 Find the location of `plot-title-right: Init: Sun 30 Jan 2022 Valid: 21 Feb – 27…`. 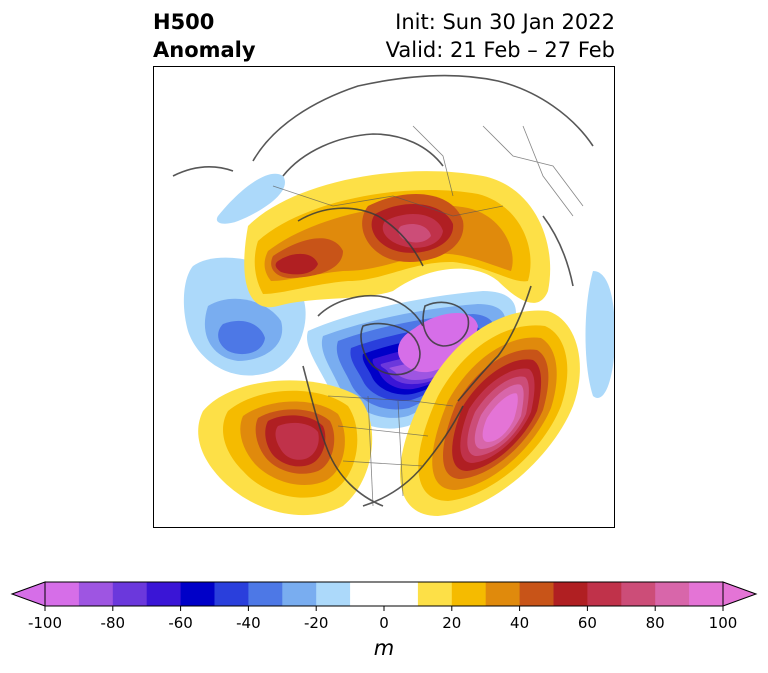

plot-title-right: Init: Sun 30 Jan 2022 Valid: 21 Feb – 27… is located at coordinates (500, 36).